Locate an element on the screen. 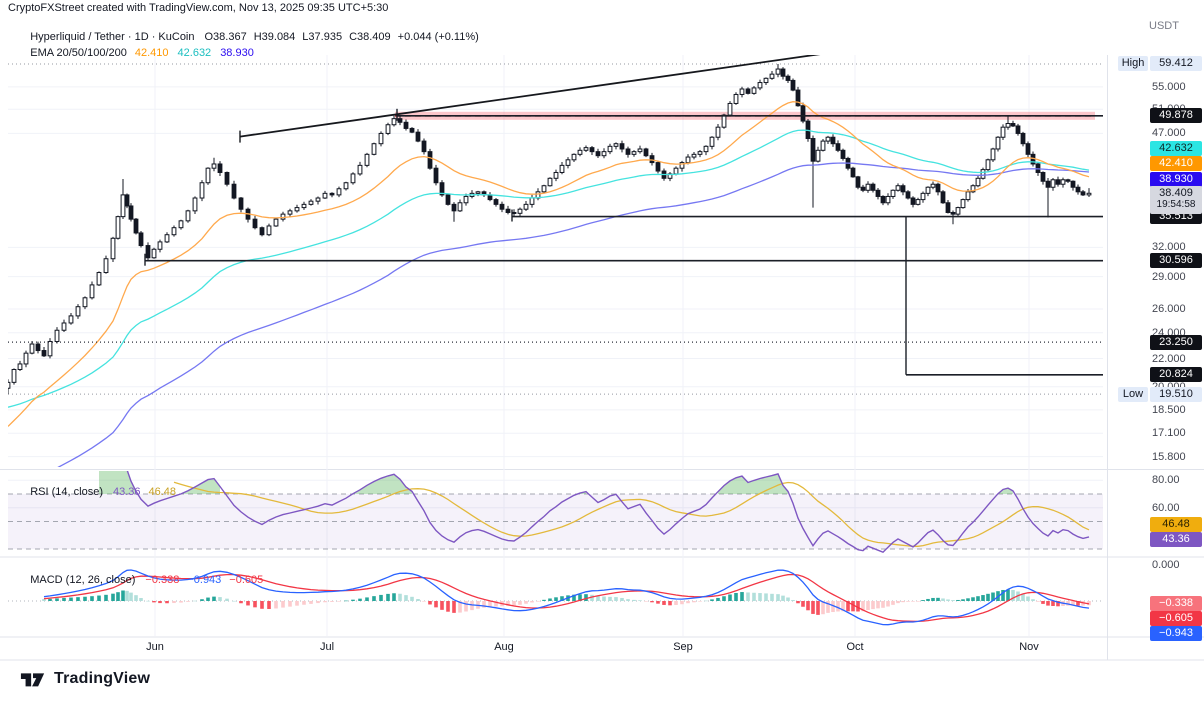  rsi-pane is located at coordinates (555, 506).